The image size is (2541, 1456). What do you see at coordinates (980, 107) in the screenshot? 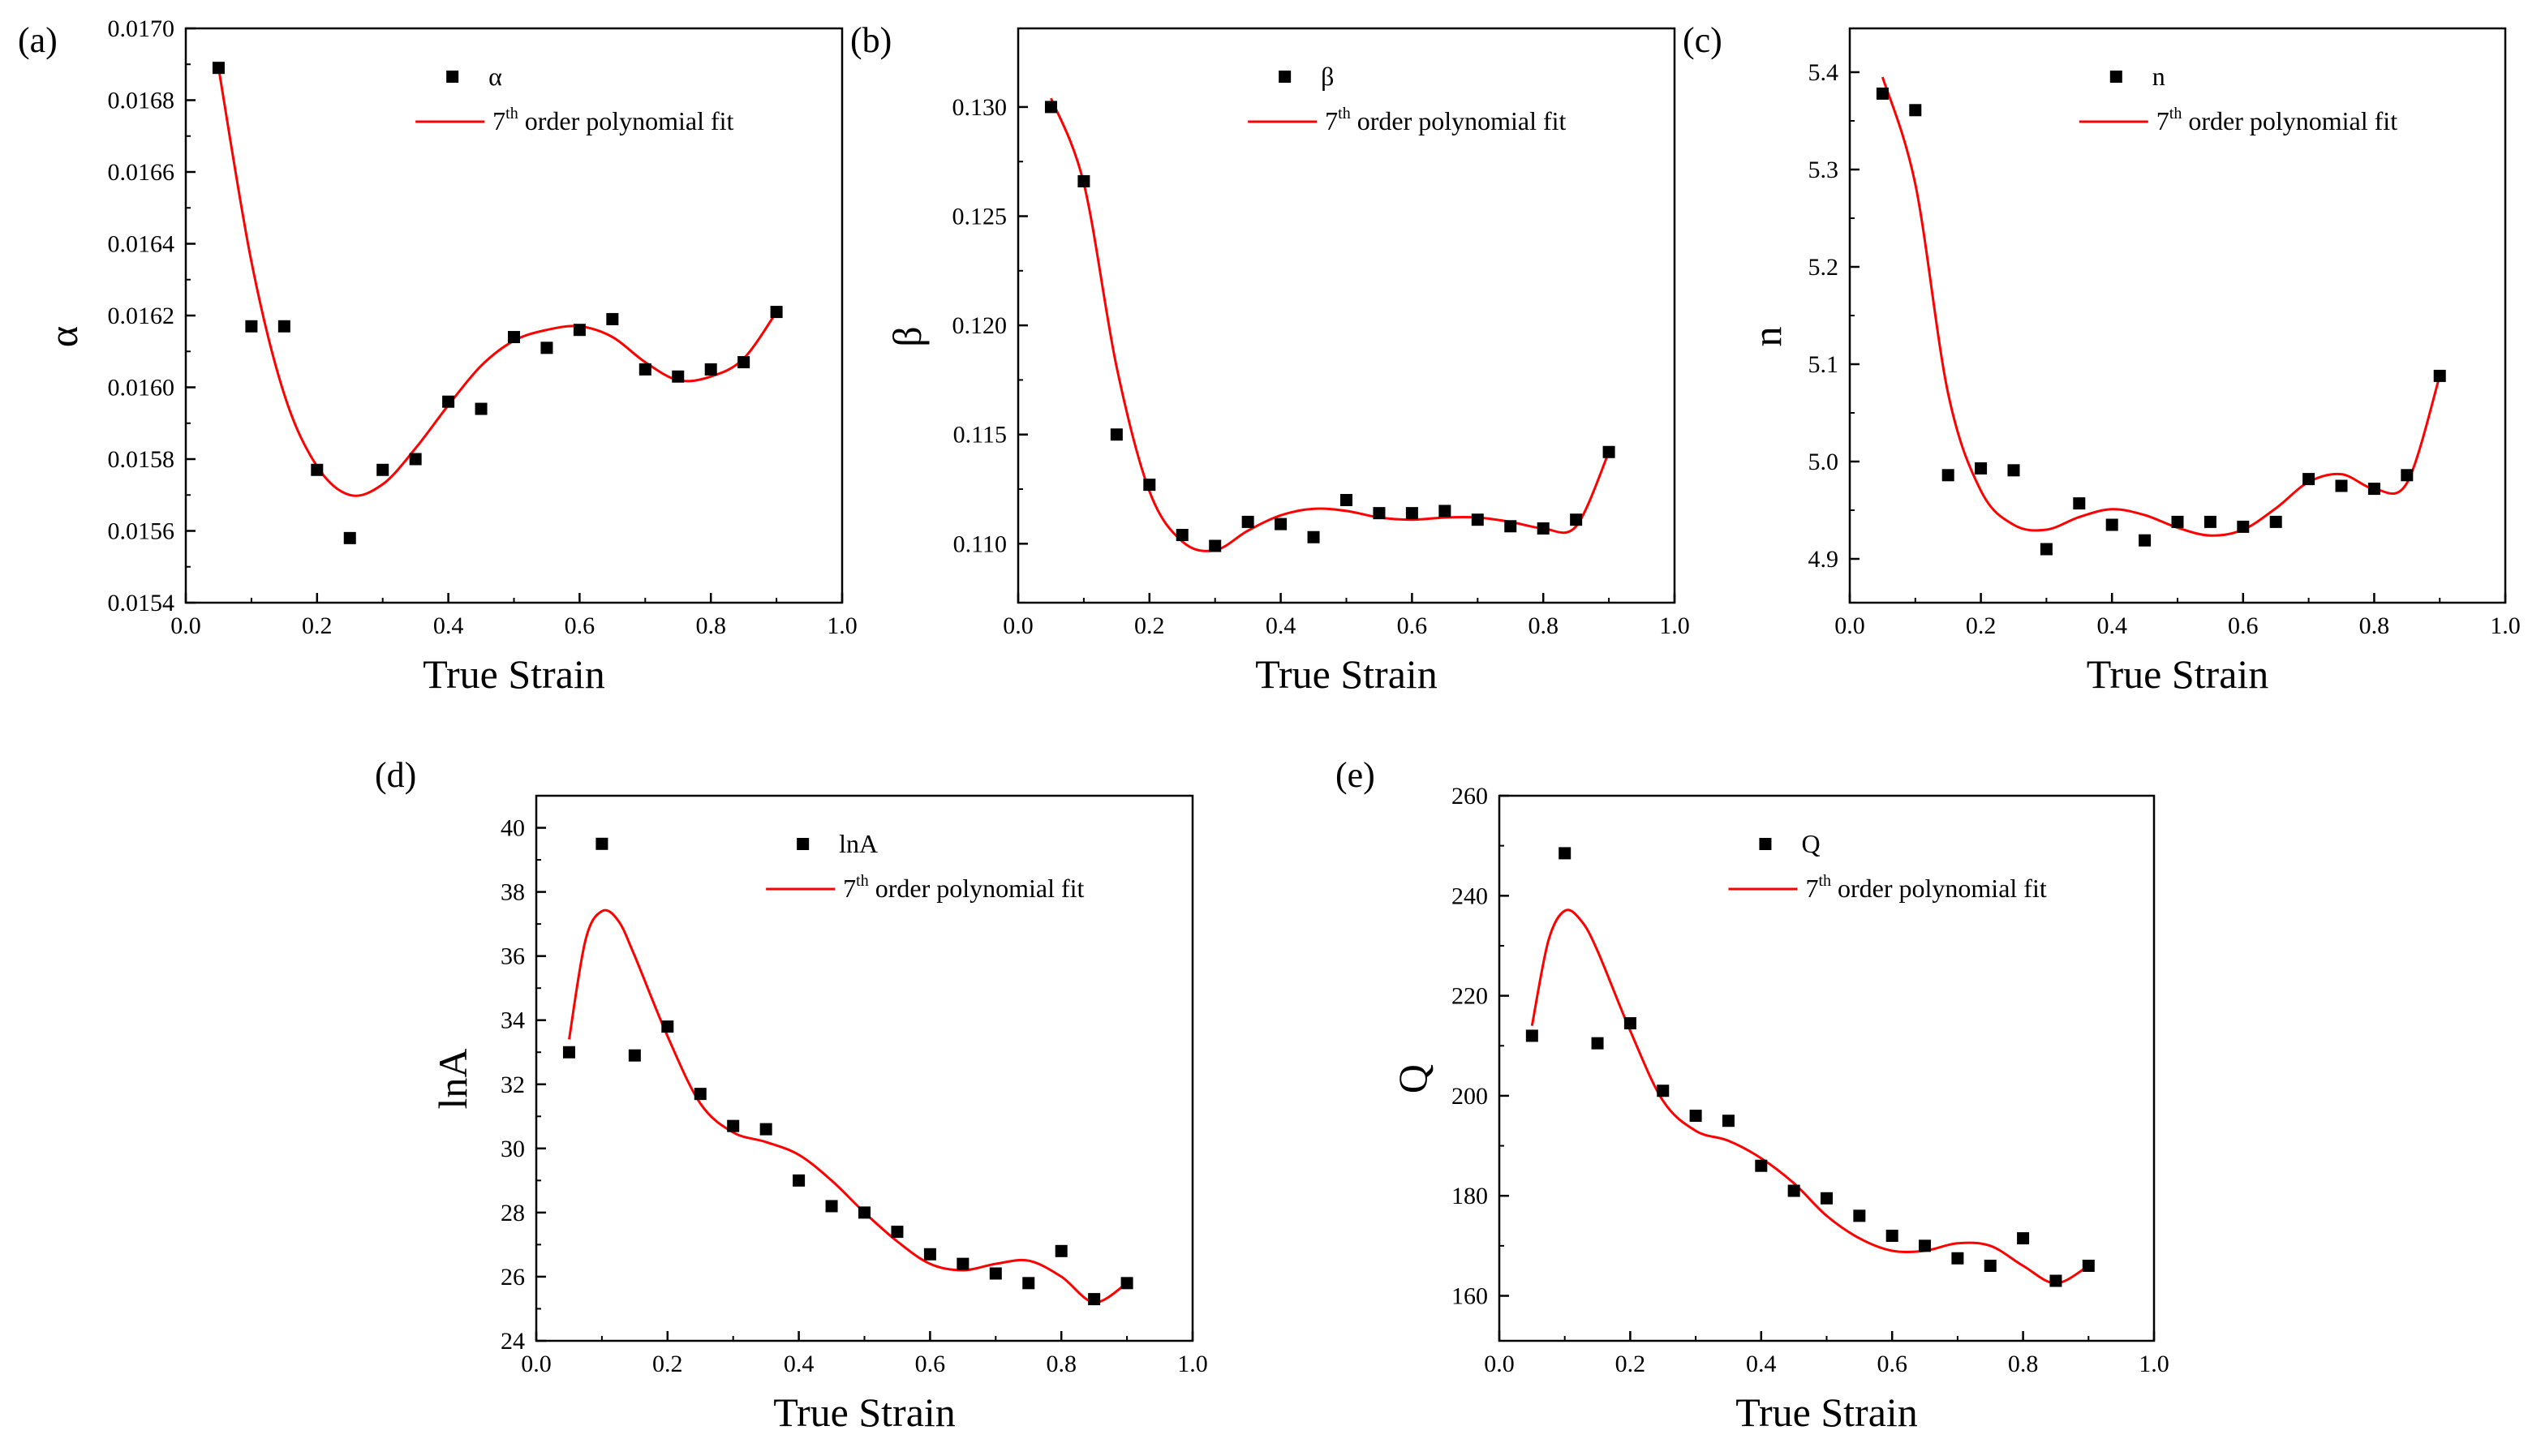
I see `y-tick-label: 0.130` at bounding box center [980, 107].